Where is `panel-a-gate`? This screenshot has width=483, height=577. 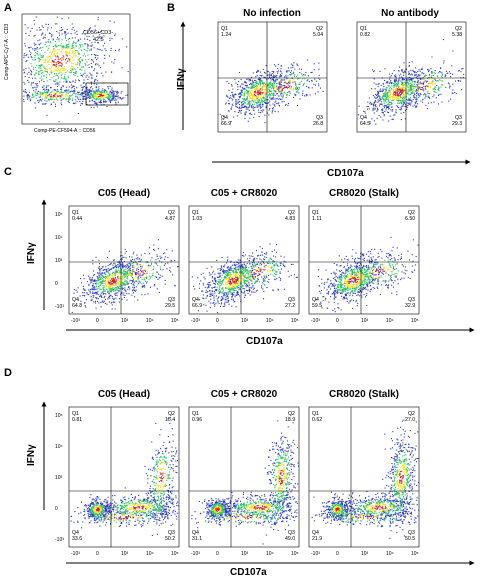
panel-a-gate is located at coordinates (107, 94).